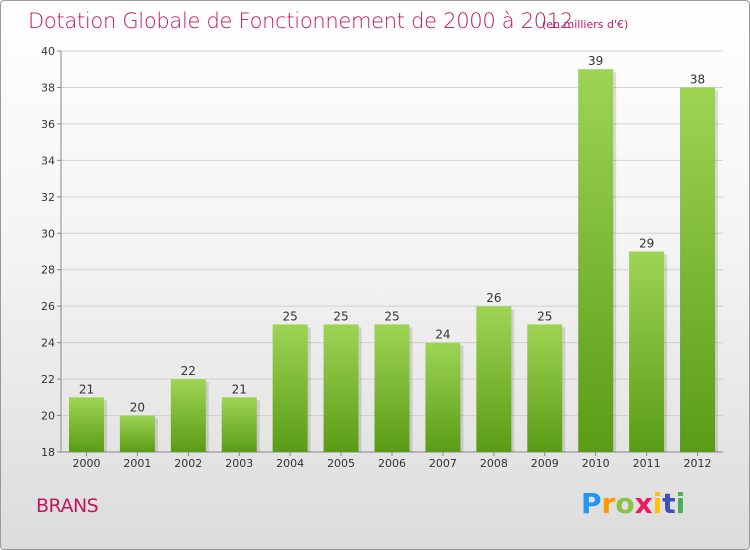 The width and height of the screenshot is (750, 550). I want to click on x-tick-label: 2010, so click(596, 463).